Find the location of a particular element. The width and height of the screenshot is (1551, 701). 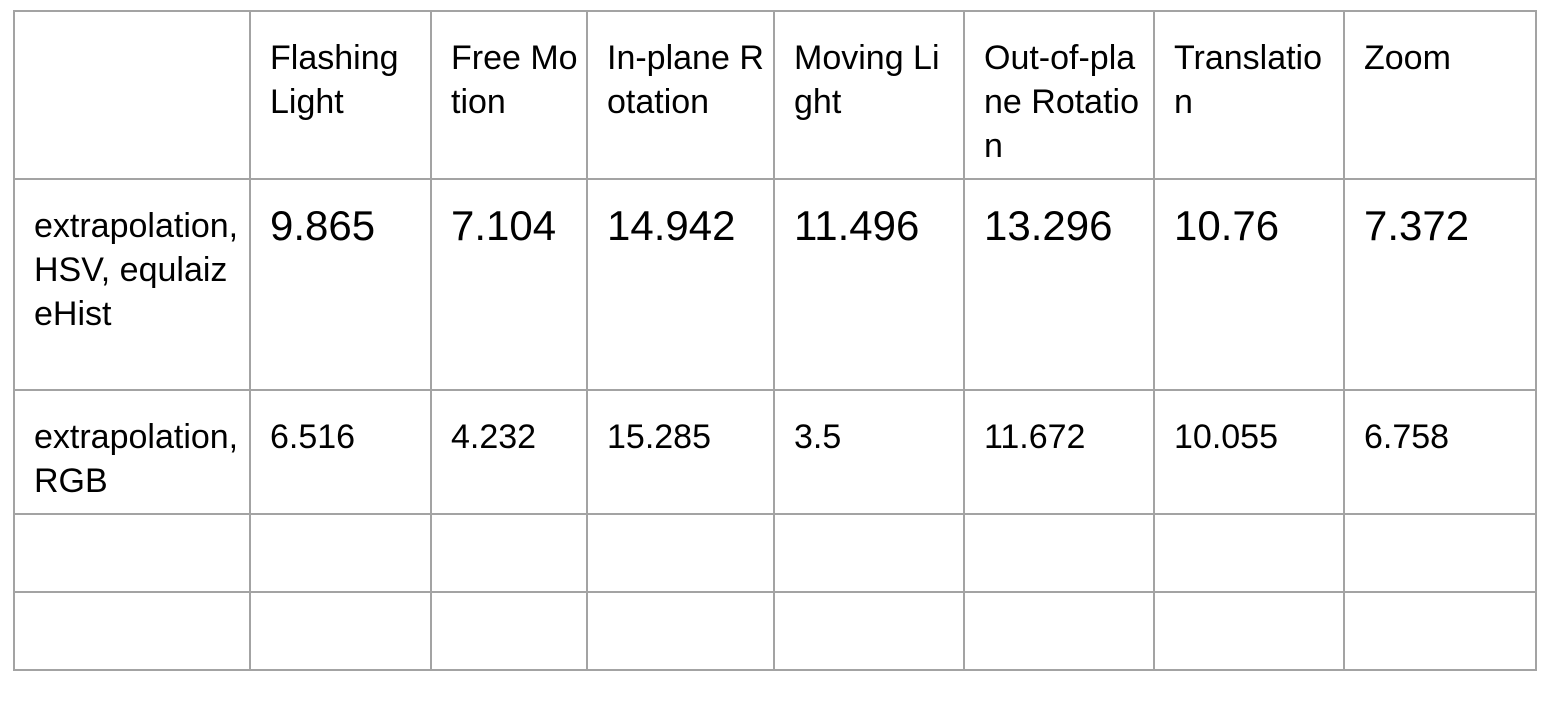

header-cell-free-motion: Free Motion is located at coordinates (509, 95).